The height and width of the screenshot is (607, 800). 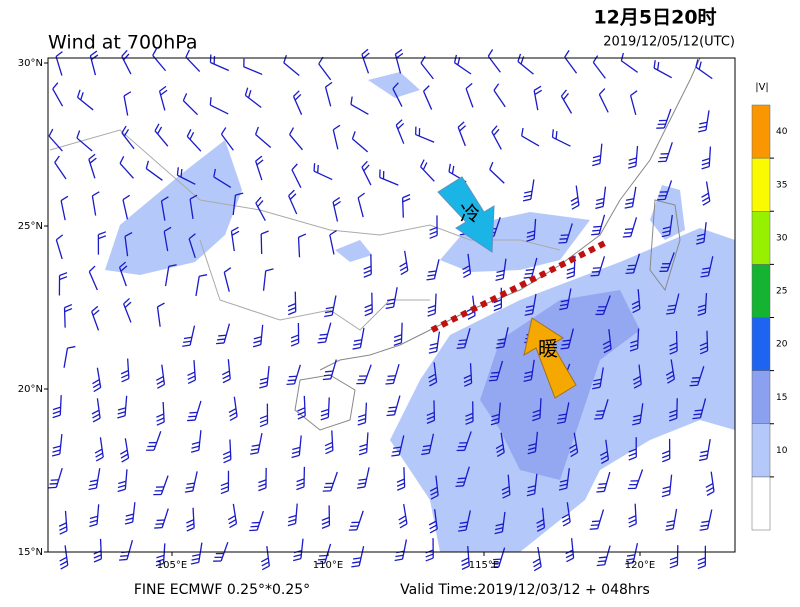 What do you see at coordinates (30, 552) in the screenshot?
I see `lat-label: 15°N` at bounding box center [30, 552].